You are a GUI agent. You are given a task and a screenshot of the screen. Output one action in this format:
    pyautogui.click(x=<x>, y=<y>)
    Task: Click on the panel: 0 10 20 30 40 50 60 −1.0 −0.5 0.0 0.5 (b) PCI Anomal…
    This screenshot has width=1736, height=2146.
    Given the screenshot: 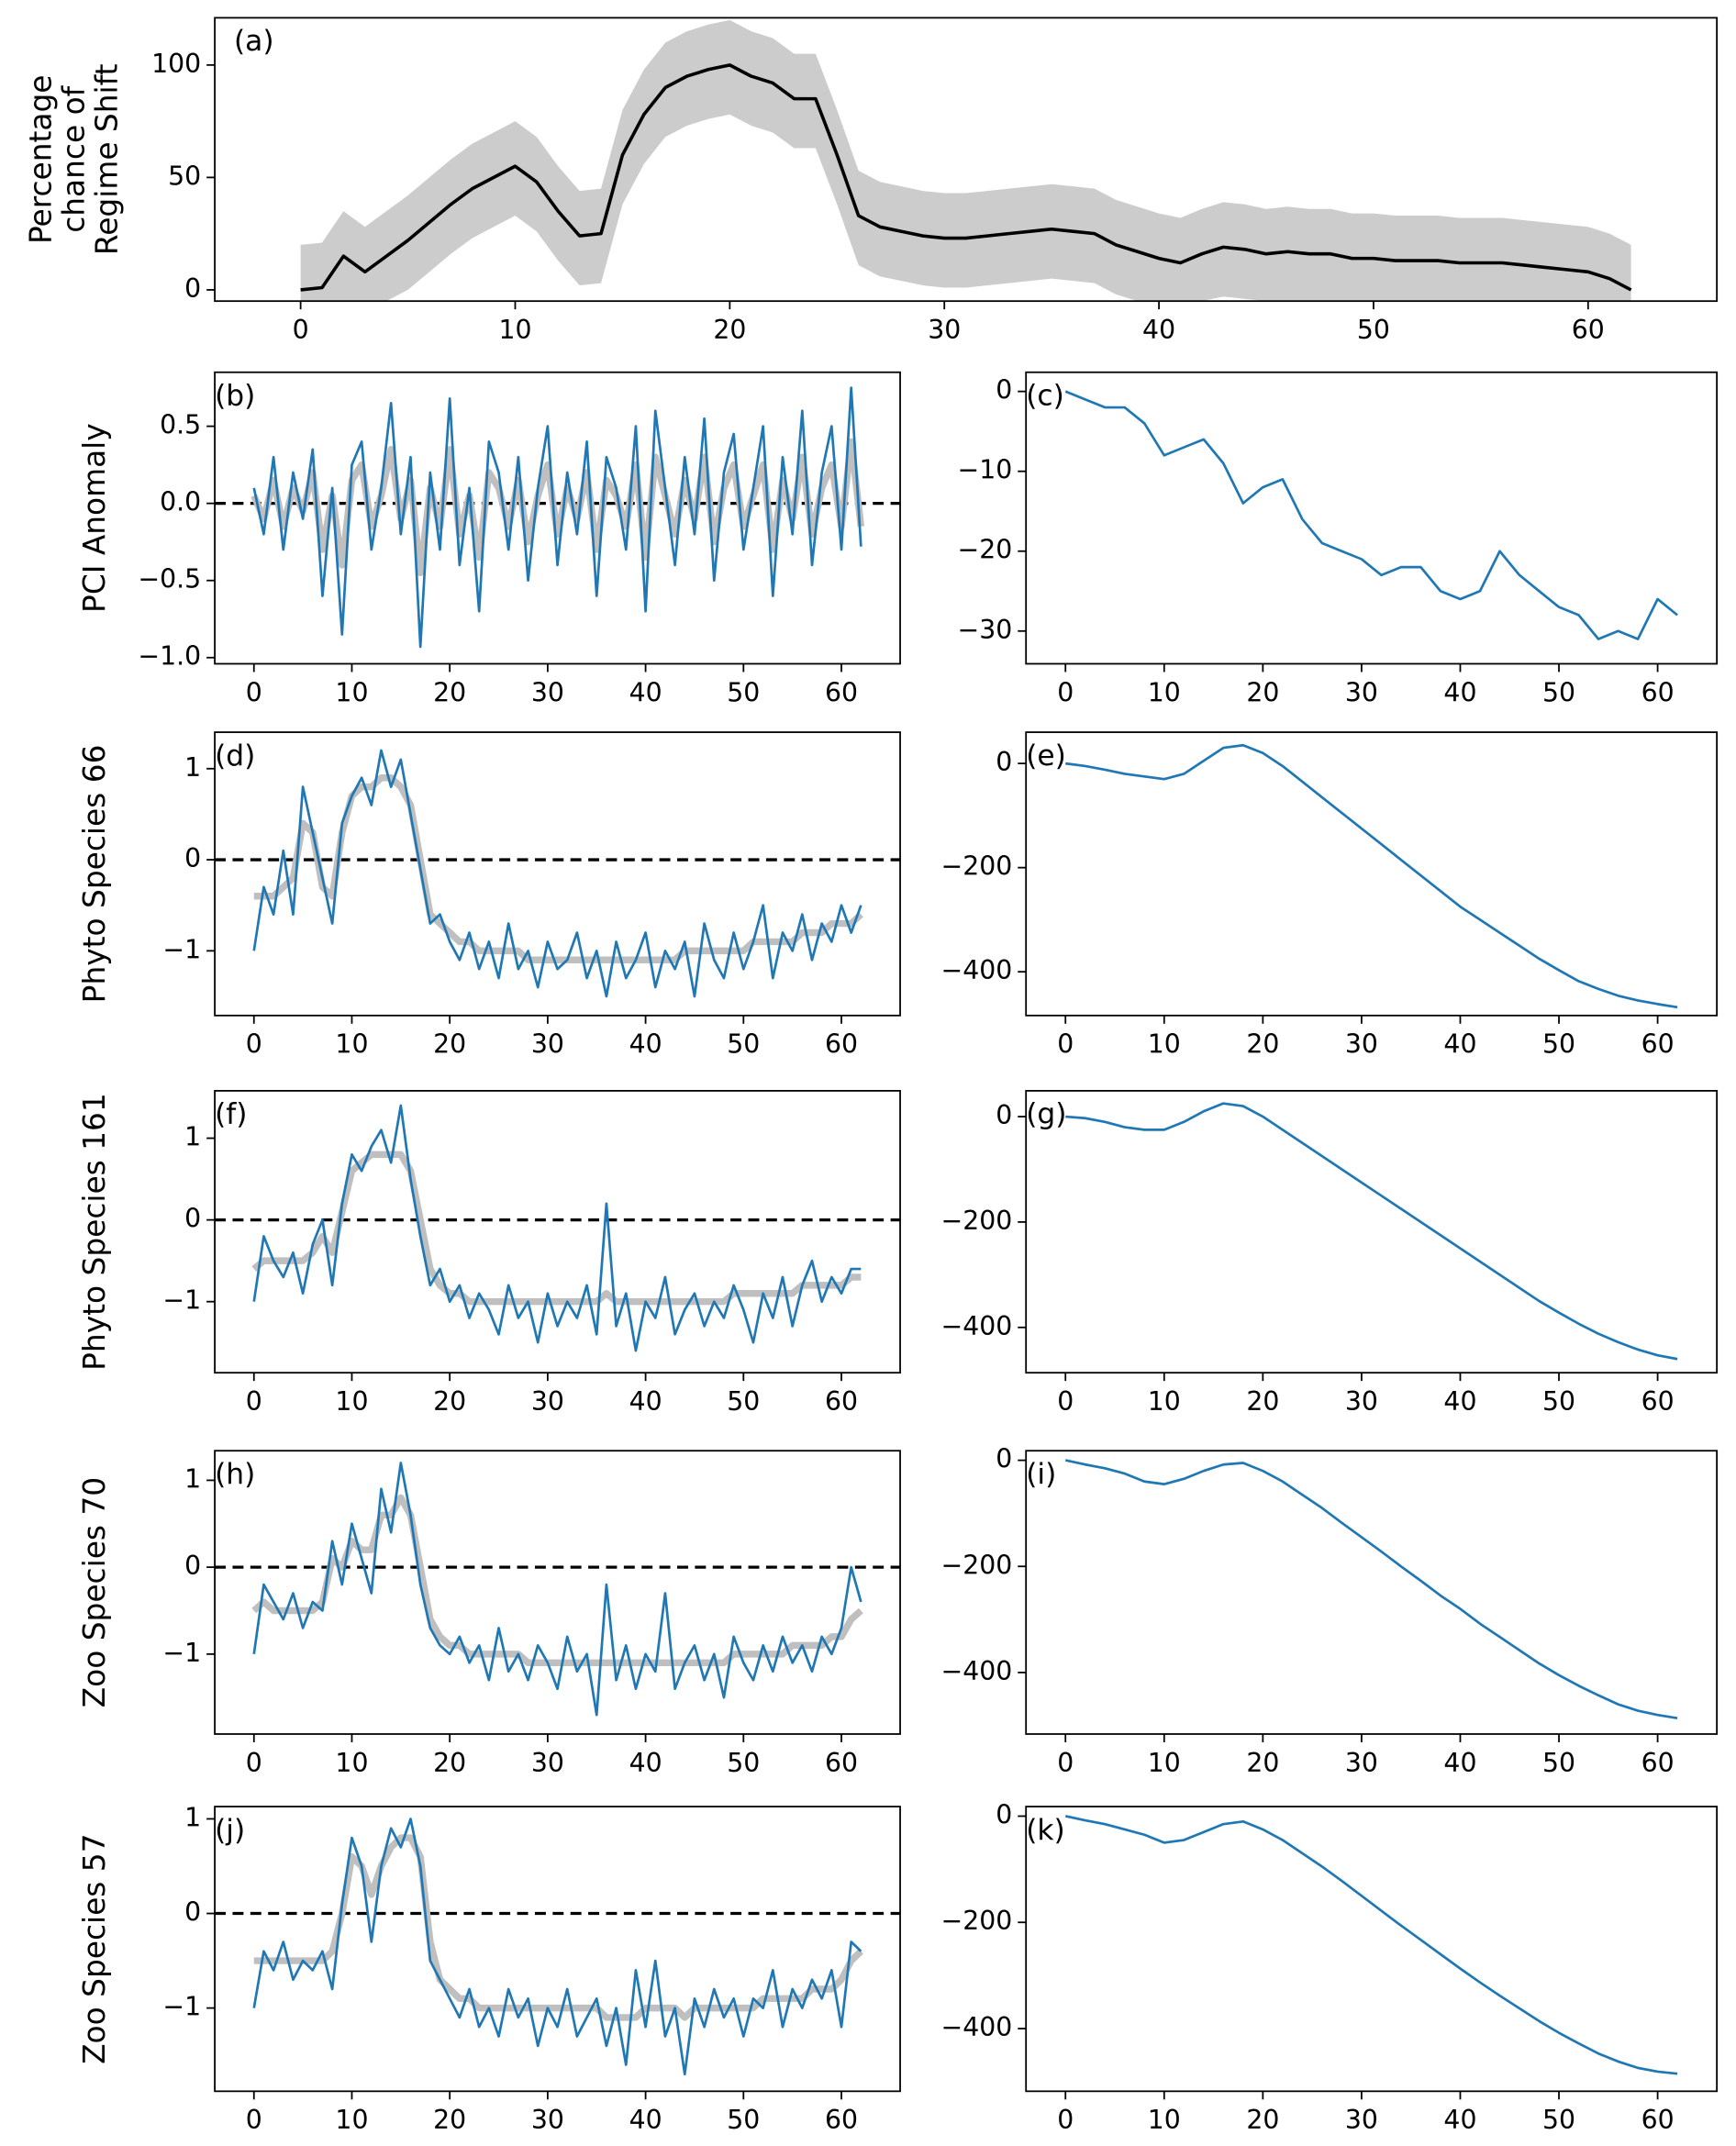 What is the action you would take?
    pyautogui.click(x=489, y=539)
    